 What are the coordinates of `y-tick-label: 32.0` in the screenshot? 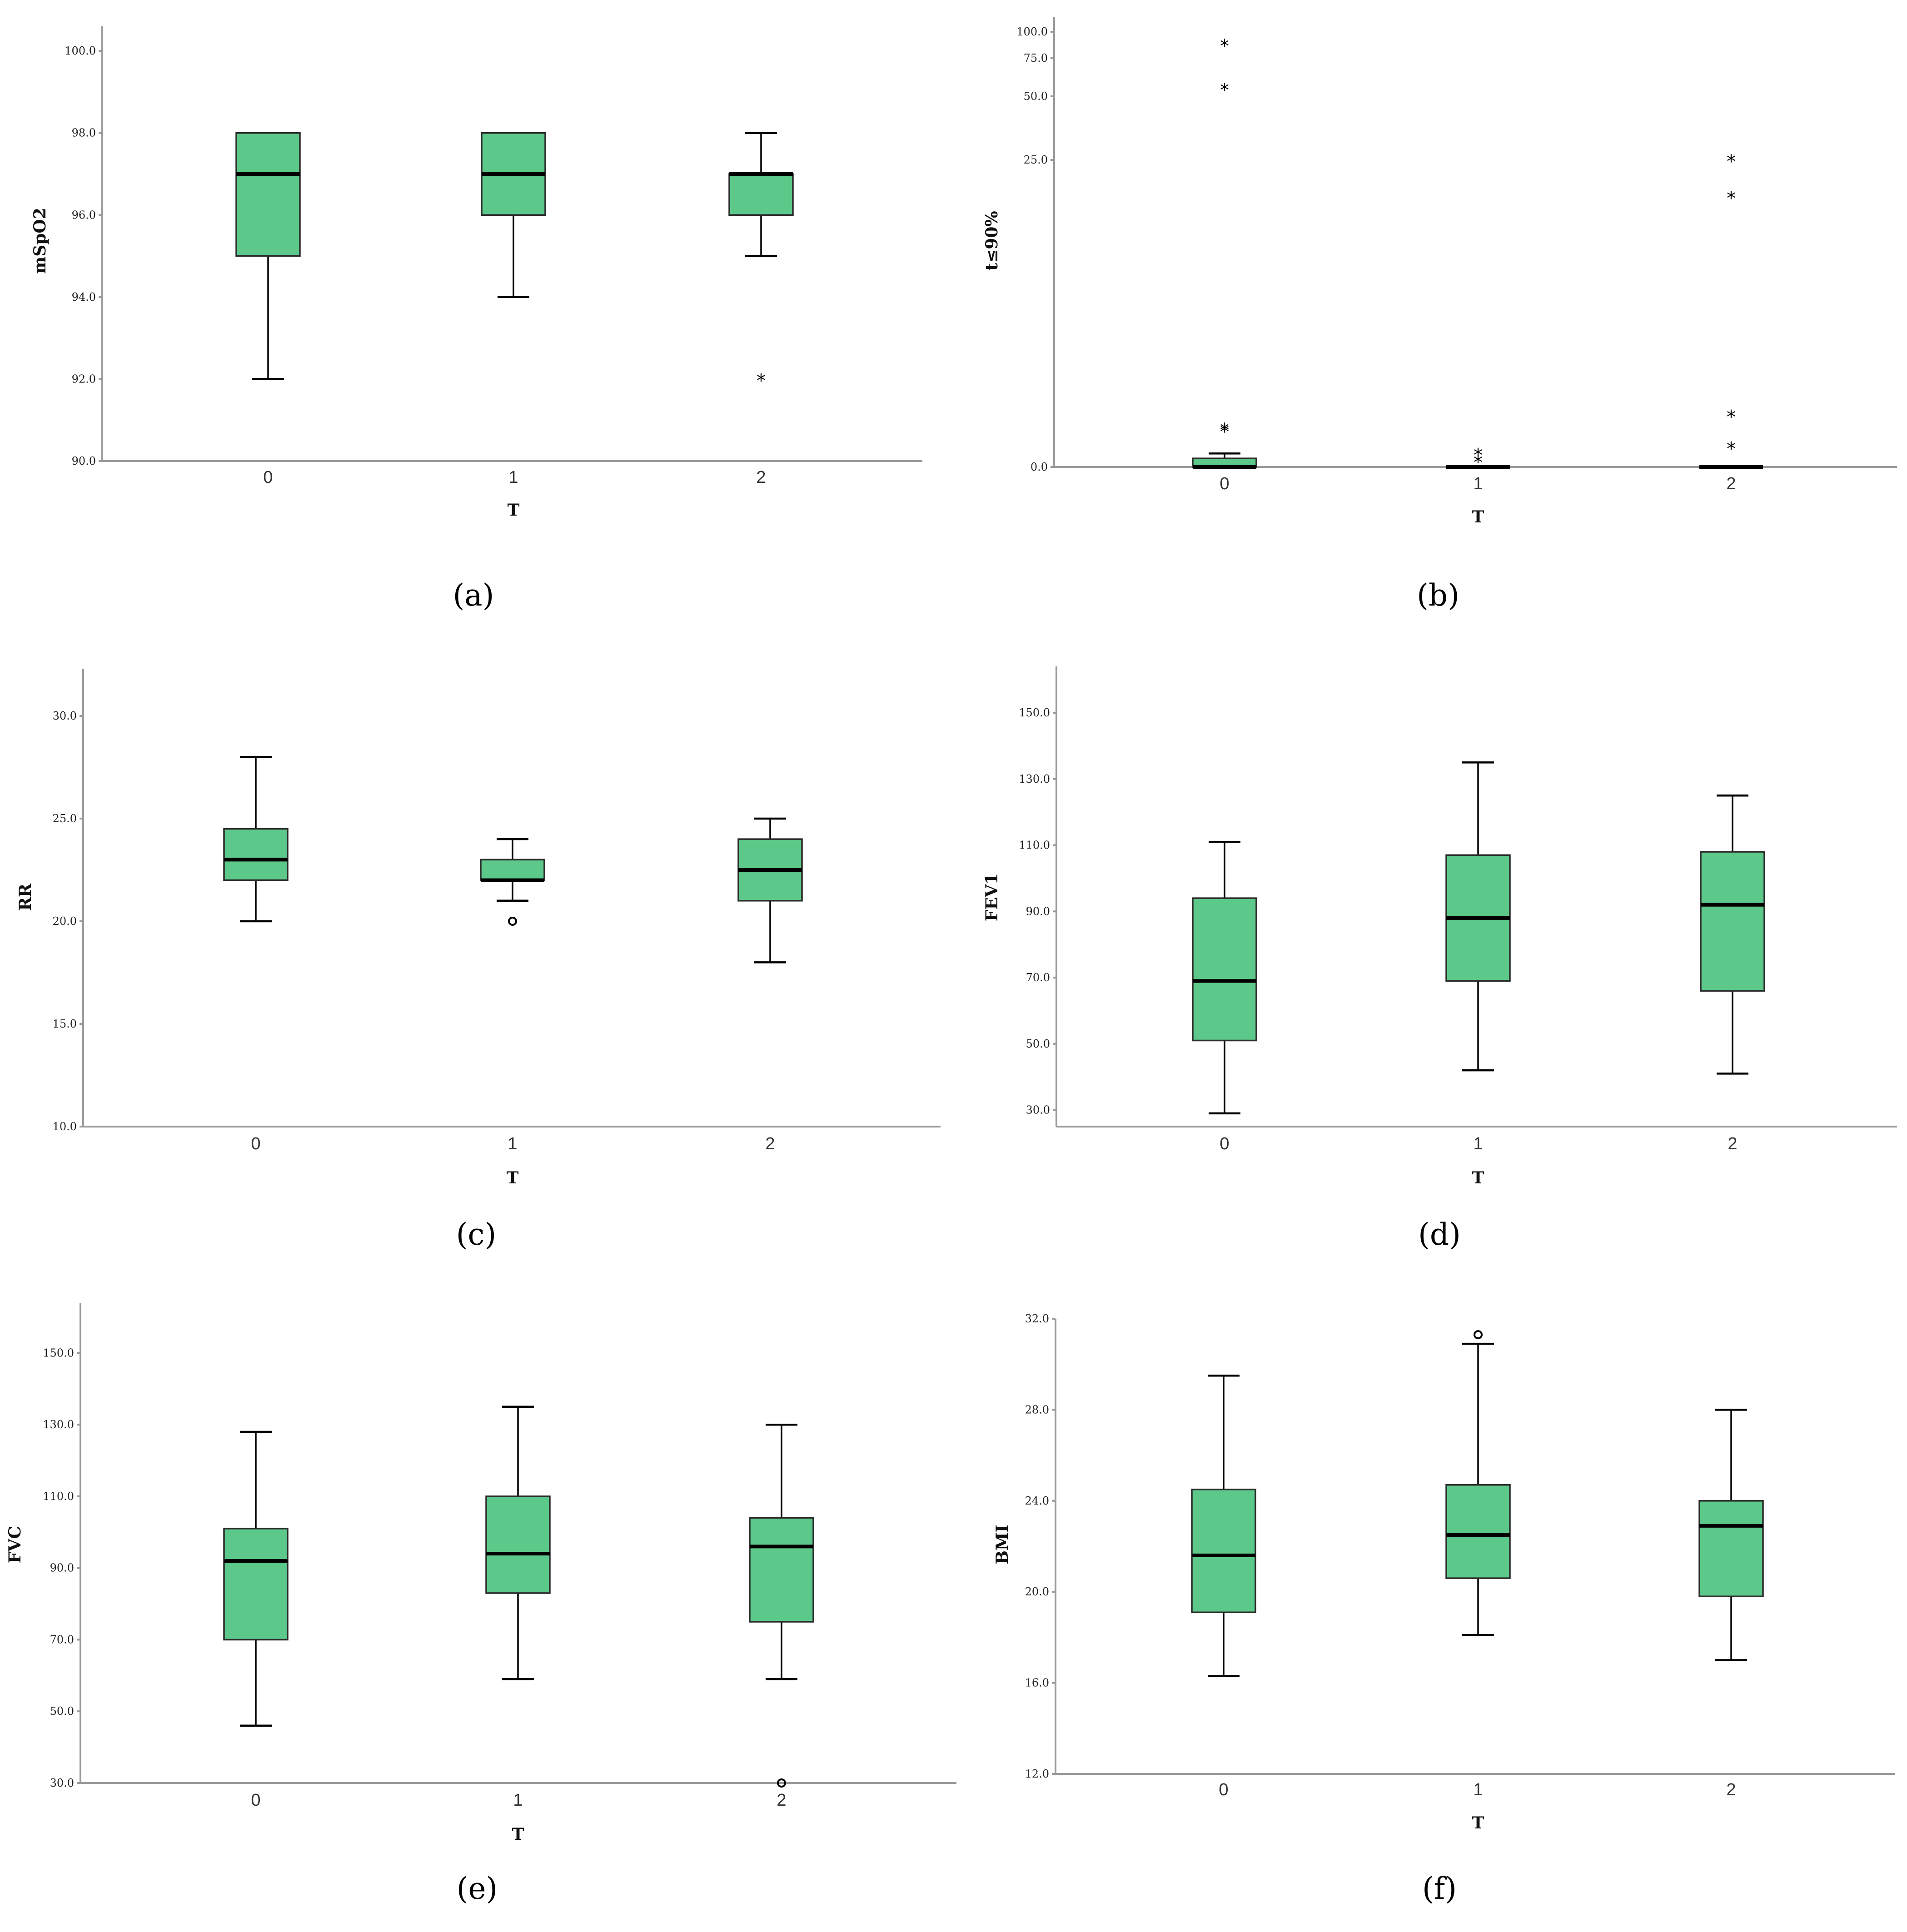 It's located at (1037, 1318).